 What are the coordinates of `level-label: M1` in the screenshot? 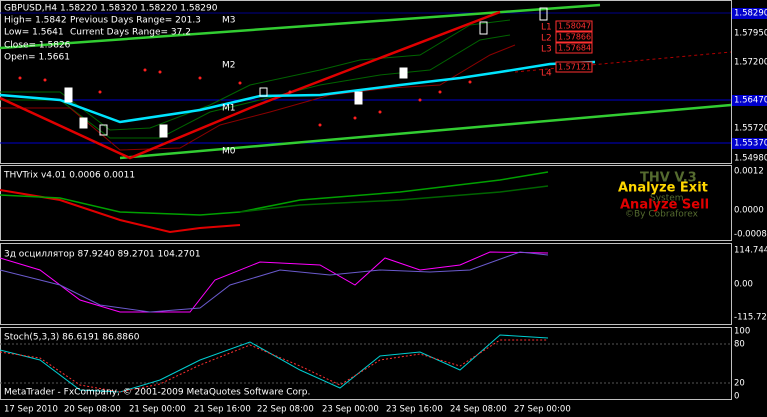 It's located at (229, 109).